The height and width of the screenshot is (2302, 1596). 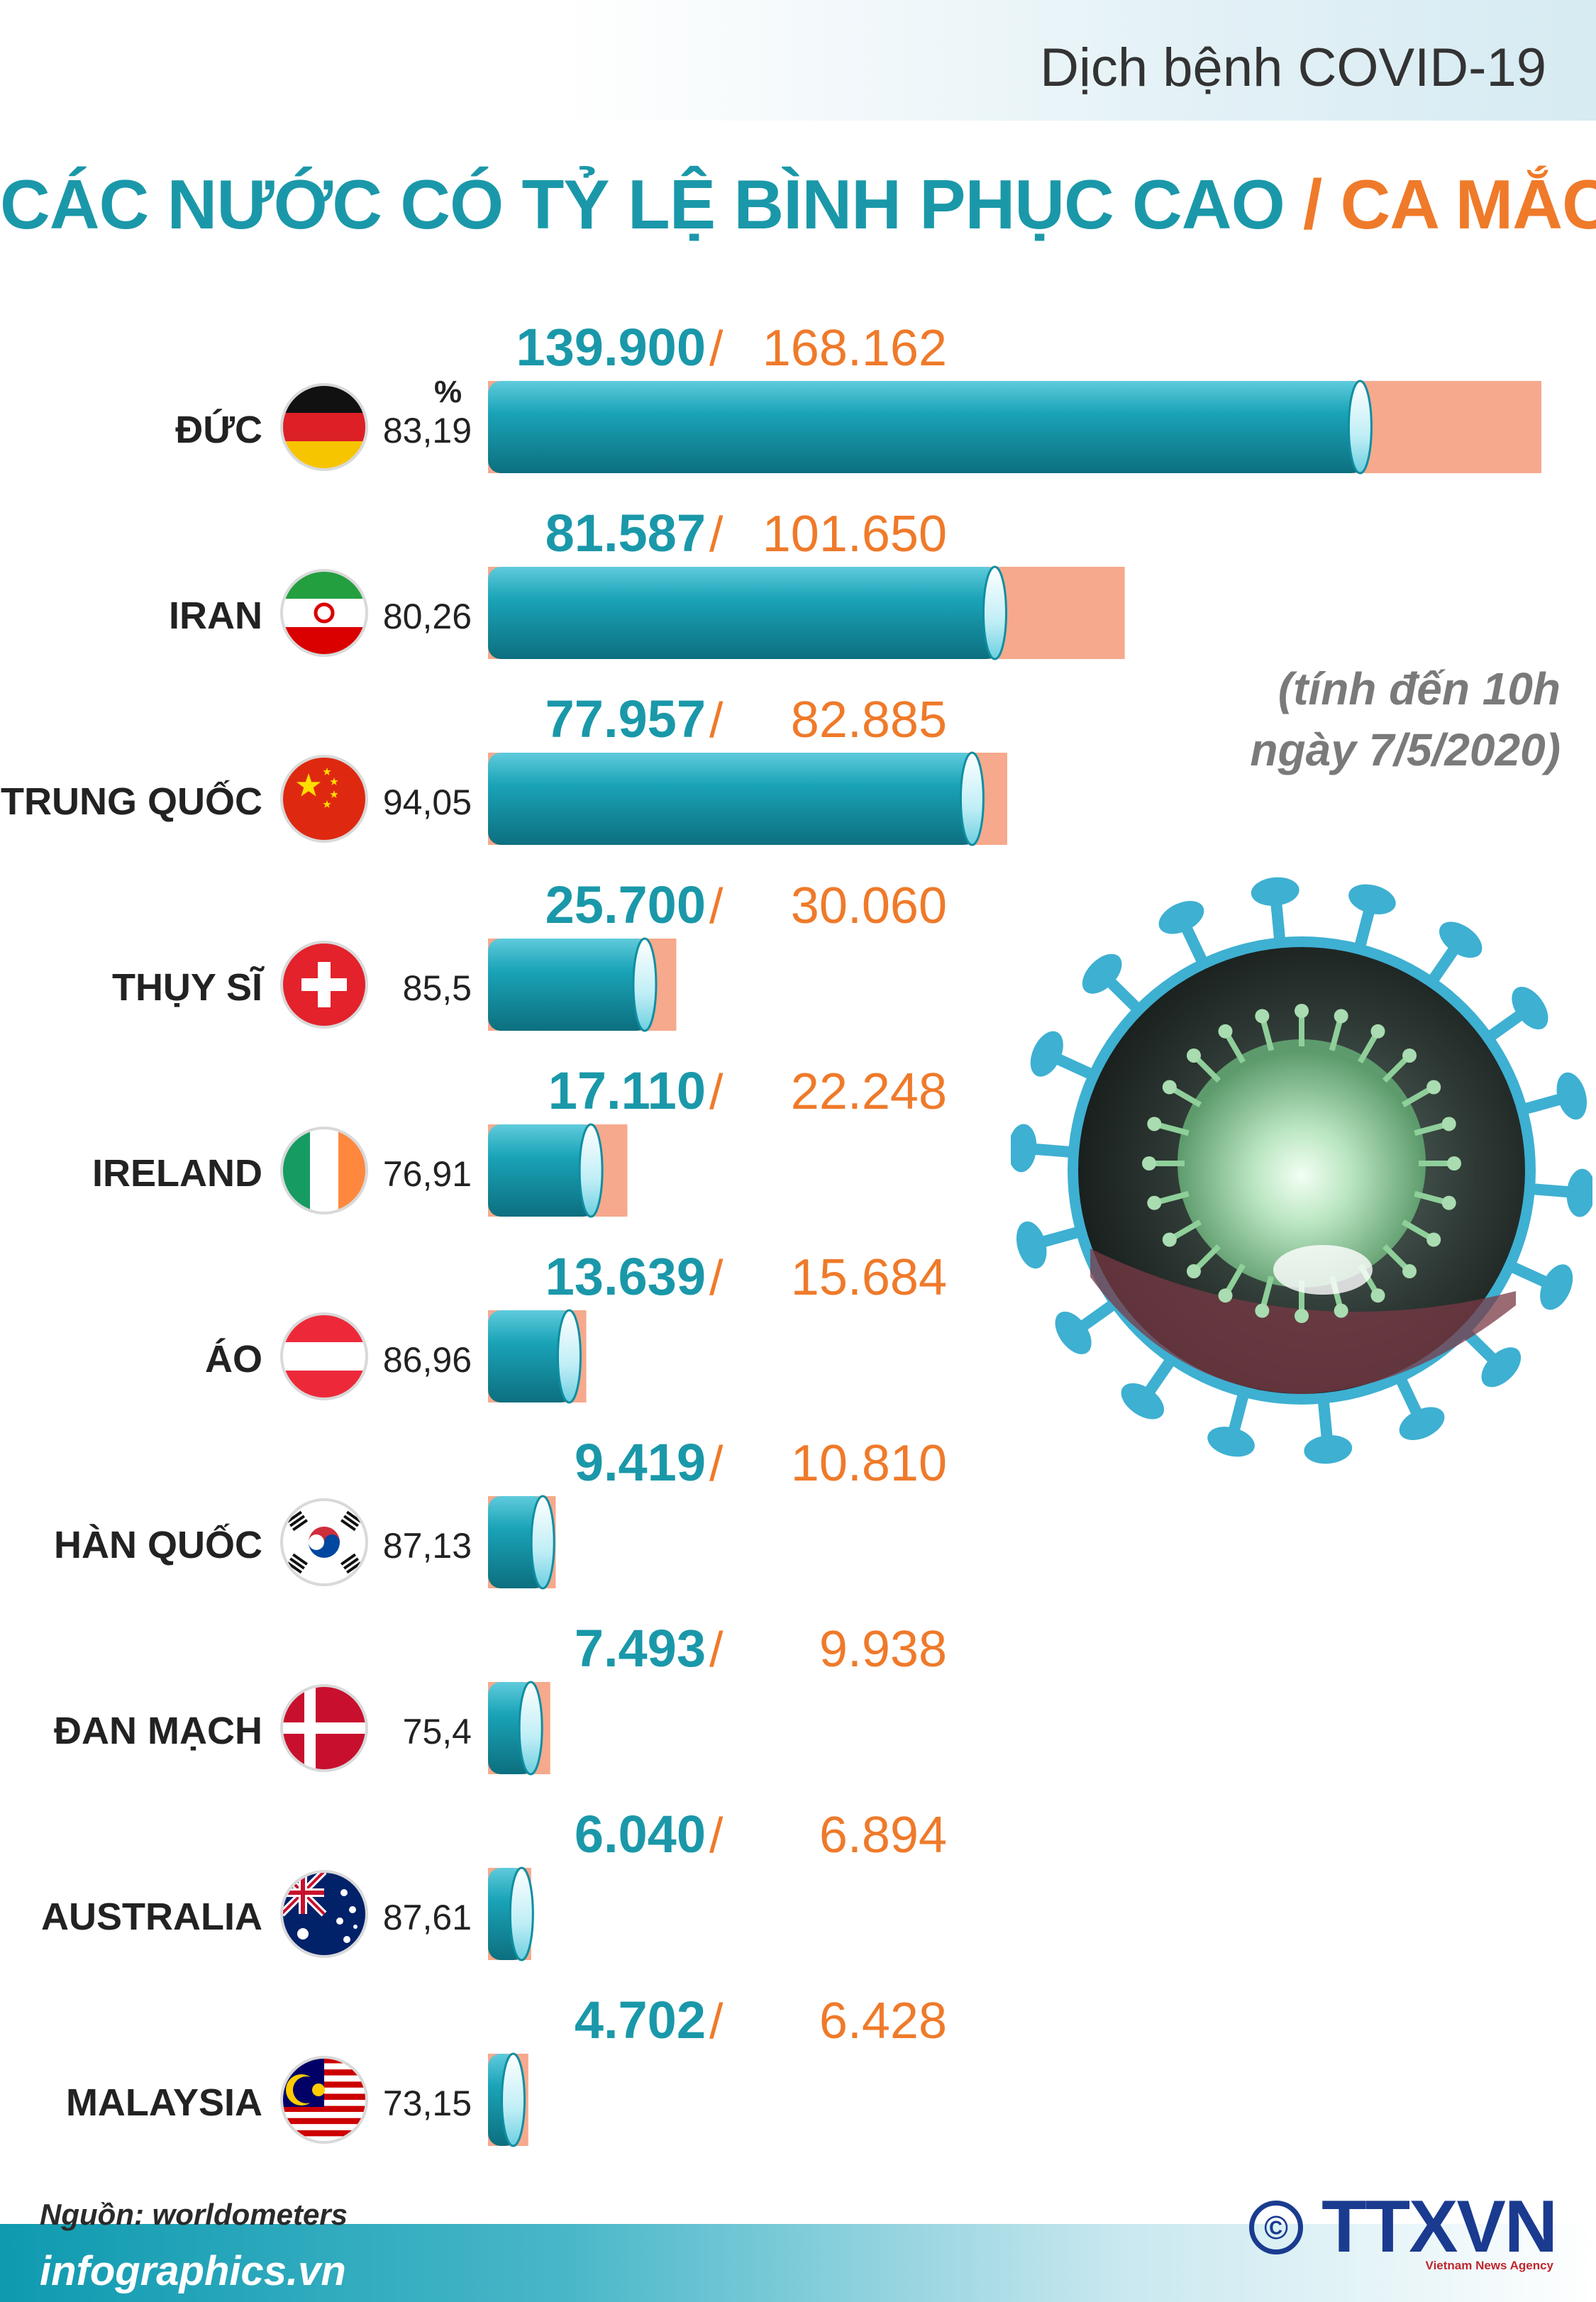 I want to click on country-label: ÁO, so click(x=234, y=1359).